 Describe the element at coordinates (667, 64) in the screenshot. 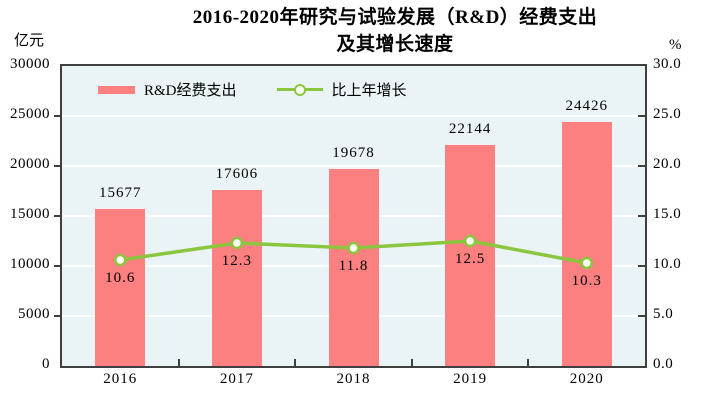

I see `right-axis-tick-label: 30.0` at that location.